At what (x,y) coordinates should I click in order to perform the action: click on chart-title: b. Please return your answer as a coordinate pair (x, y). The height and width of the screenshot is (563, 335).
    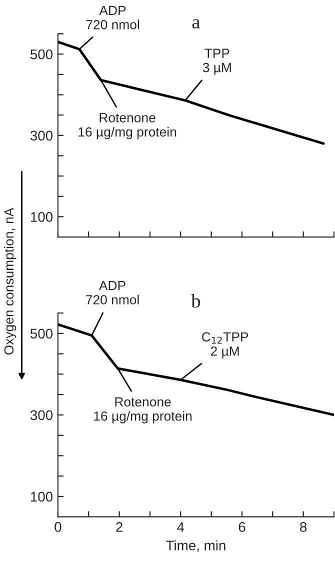
    Looking at the image, I should click on (195, 301).